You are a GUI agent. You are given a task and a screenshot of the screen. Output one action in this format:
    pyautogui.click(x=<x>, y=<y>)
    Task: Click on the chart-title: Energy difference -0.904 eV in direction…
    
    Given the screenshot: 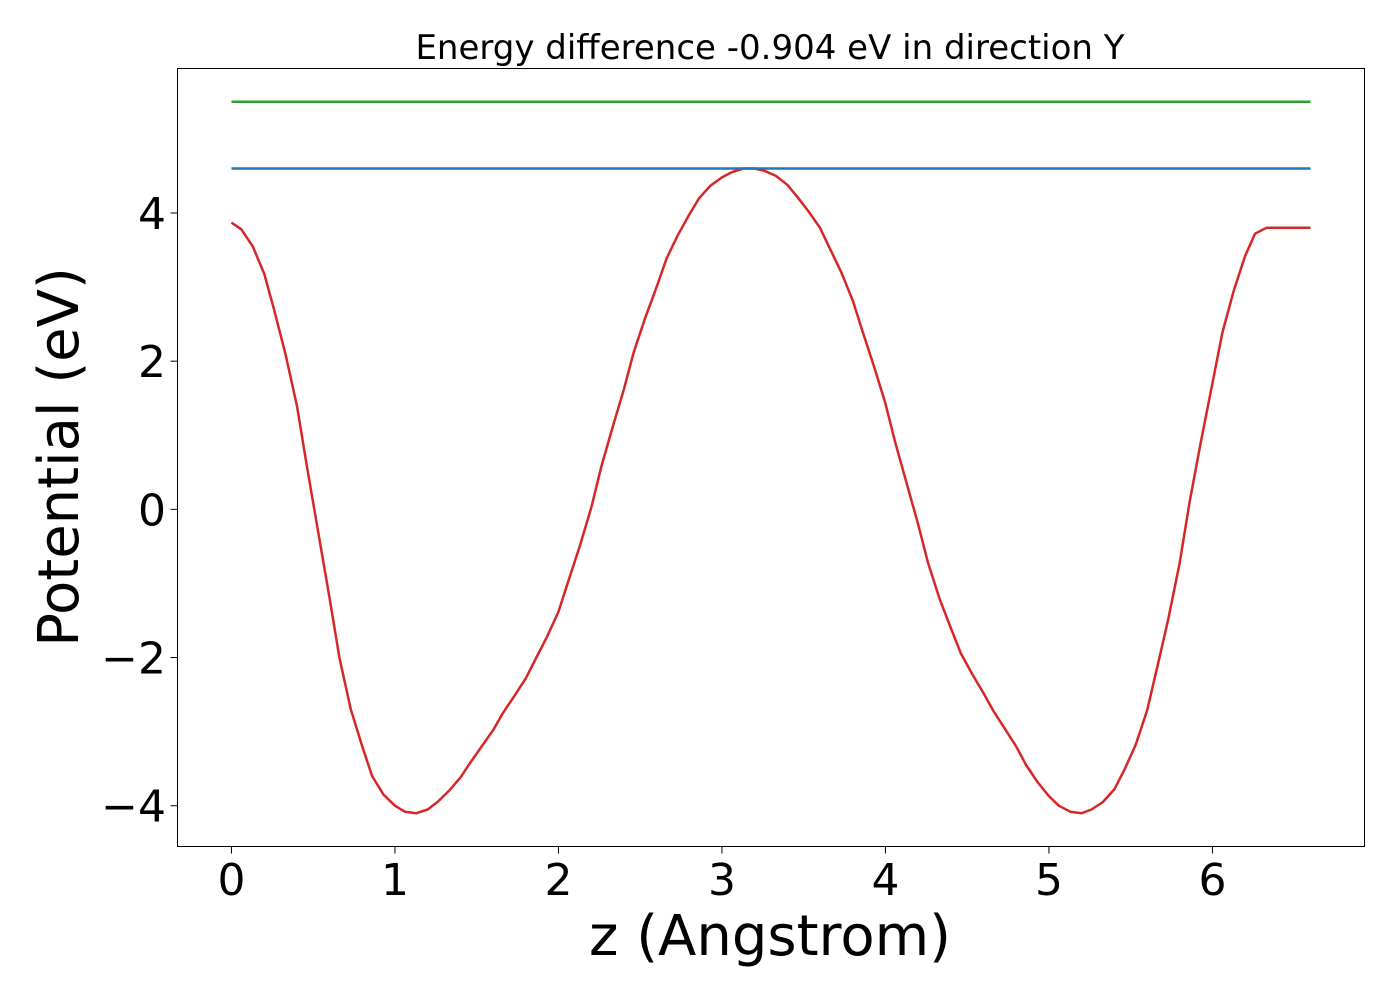 What is the action you would take?
    pyautogui.click(x=769, y=48)
    